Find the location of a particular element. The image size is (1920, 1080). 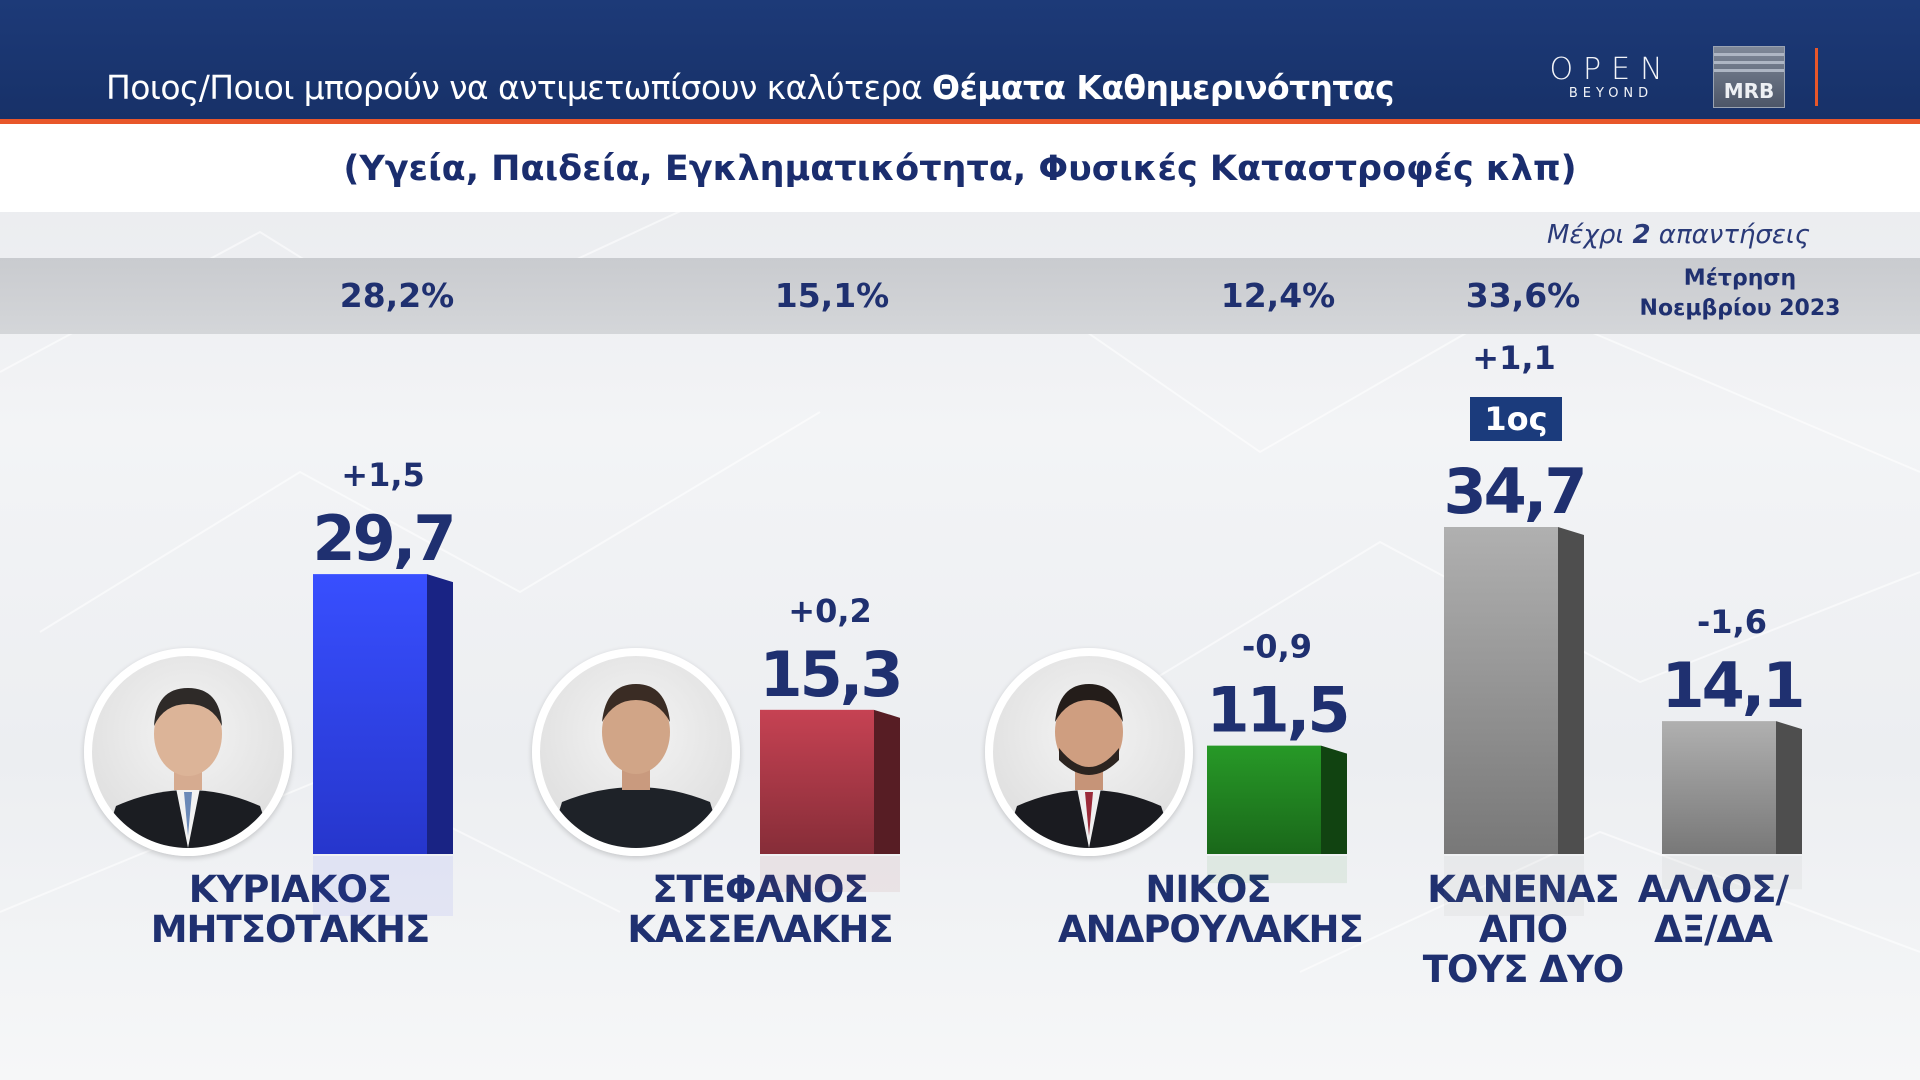

previous-value: 28,2% is located at coordinates (397, 295).